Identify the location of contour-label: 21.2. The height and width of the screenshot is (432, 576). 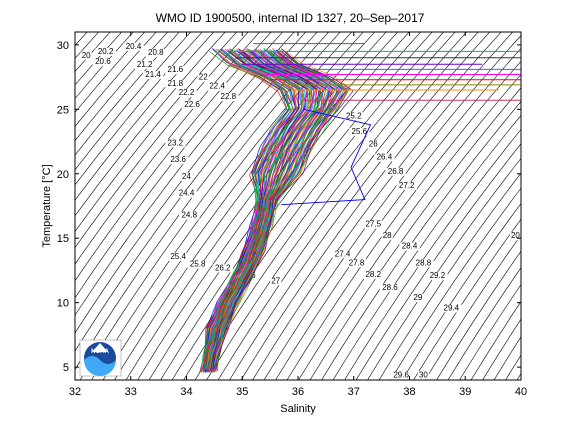
(145, 64).